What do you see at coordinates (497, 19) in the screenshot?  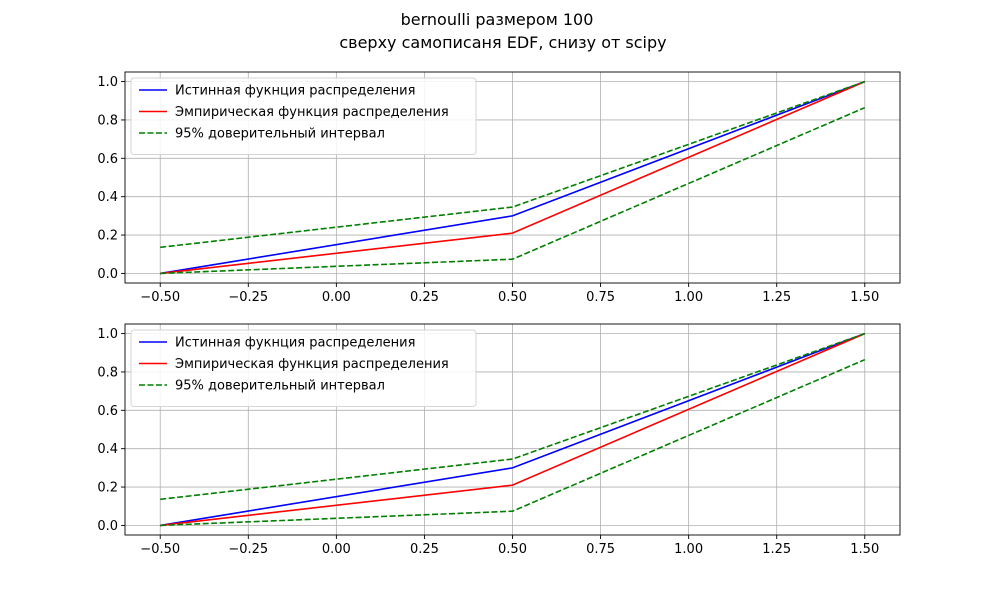 I see `figure-title-line1: bernoulli размером 100` at bounding box center [497, 19].